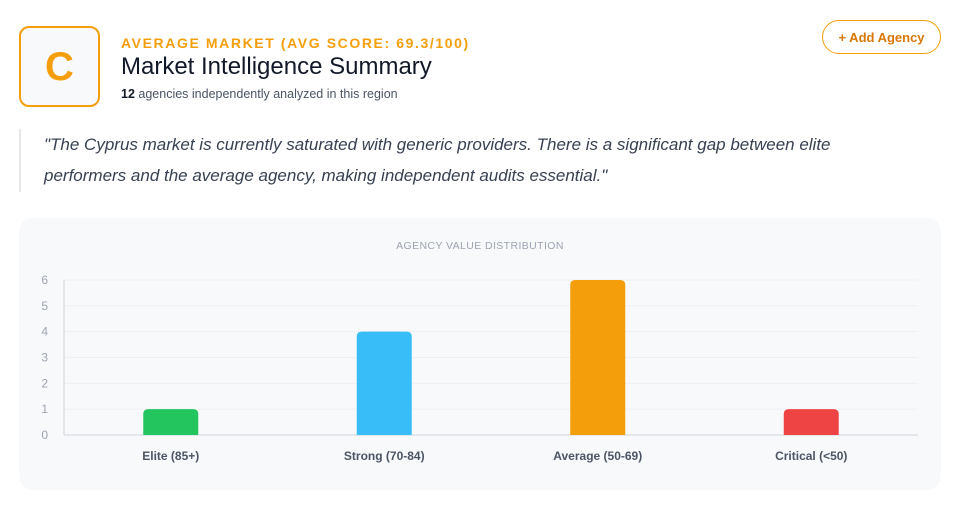 This screenshot has height=505, width=963. I want to click on y-tick-label: 4, so click(44, 332).